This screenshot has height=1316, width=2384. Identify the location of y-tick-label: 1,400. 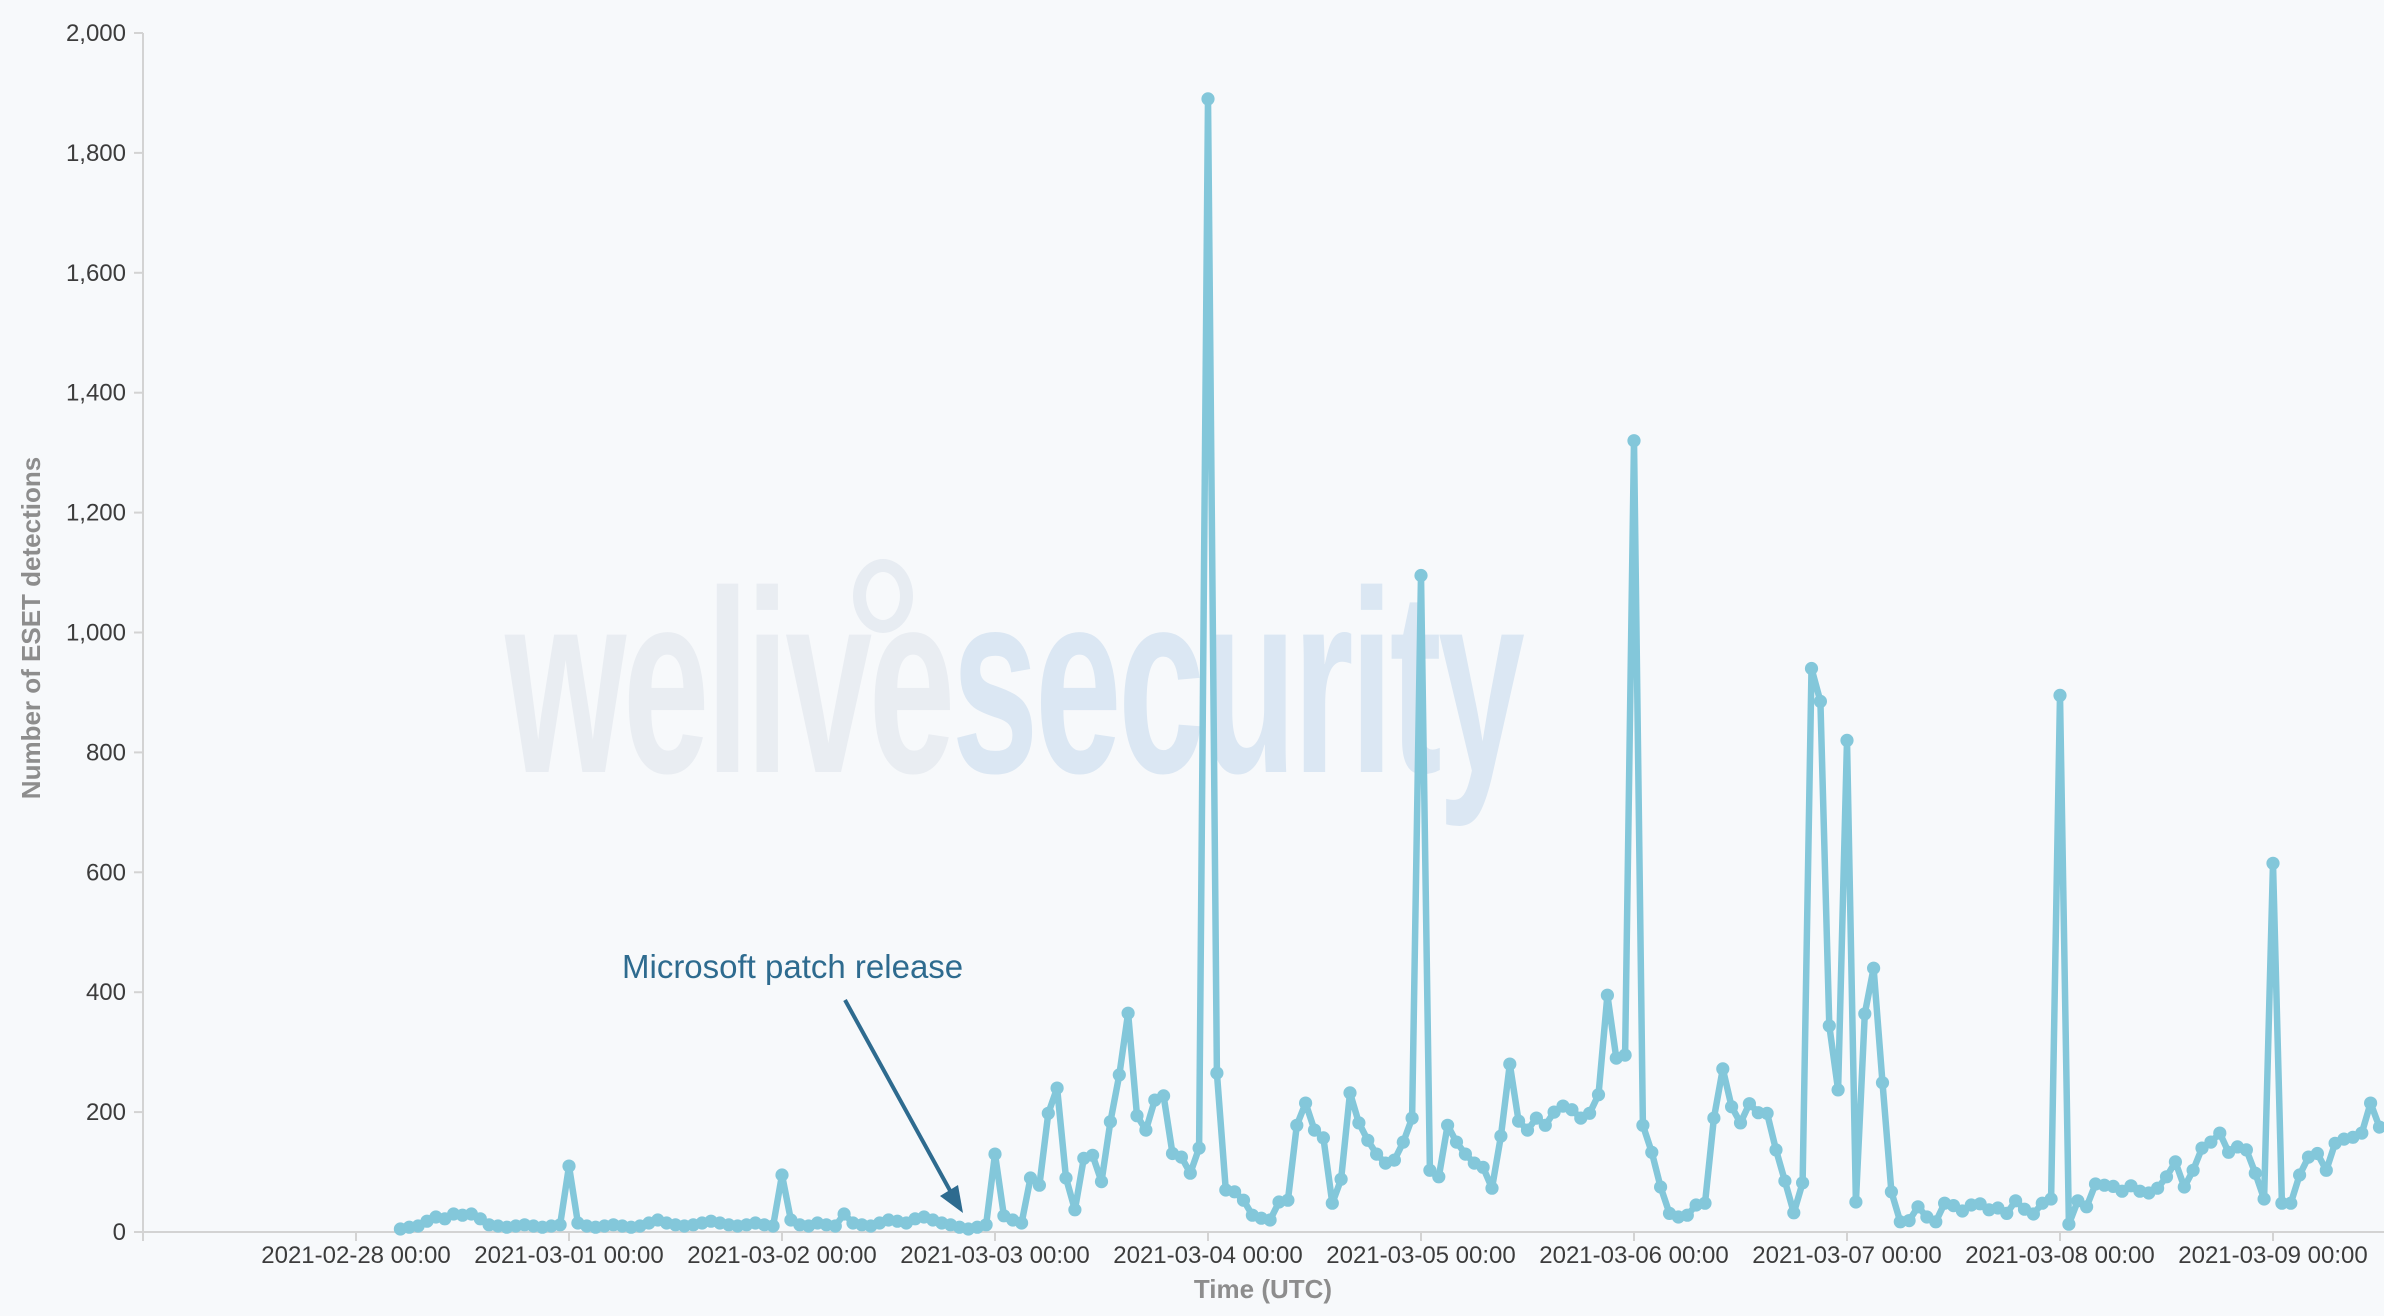
(96, 393).